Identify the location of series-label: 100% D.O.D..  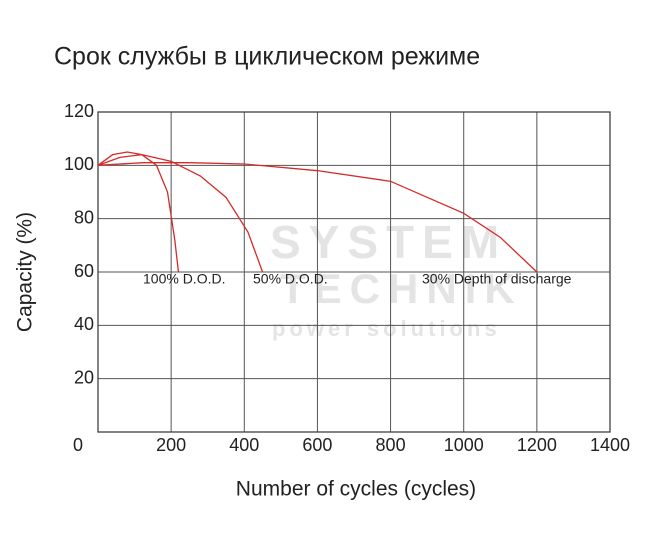
(184, 279).